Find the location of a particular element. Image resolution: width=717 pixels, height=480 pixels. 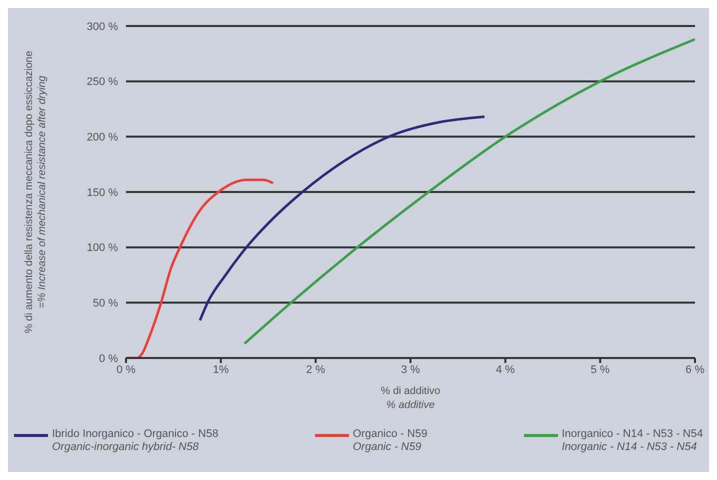

y-tick-label: 200 % is located at coordinates (102, 138).